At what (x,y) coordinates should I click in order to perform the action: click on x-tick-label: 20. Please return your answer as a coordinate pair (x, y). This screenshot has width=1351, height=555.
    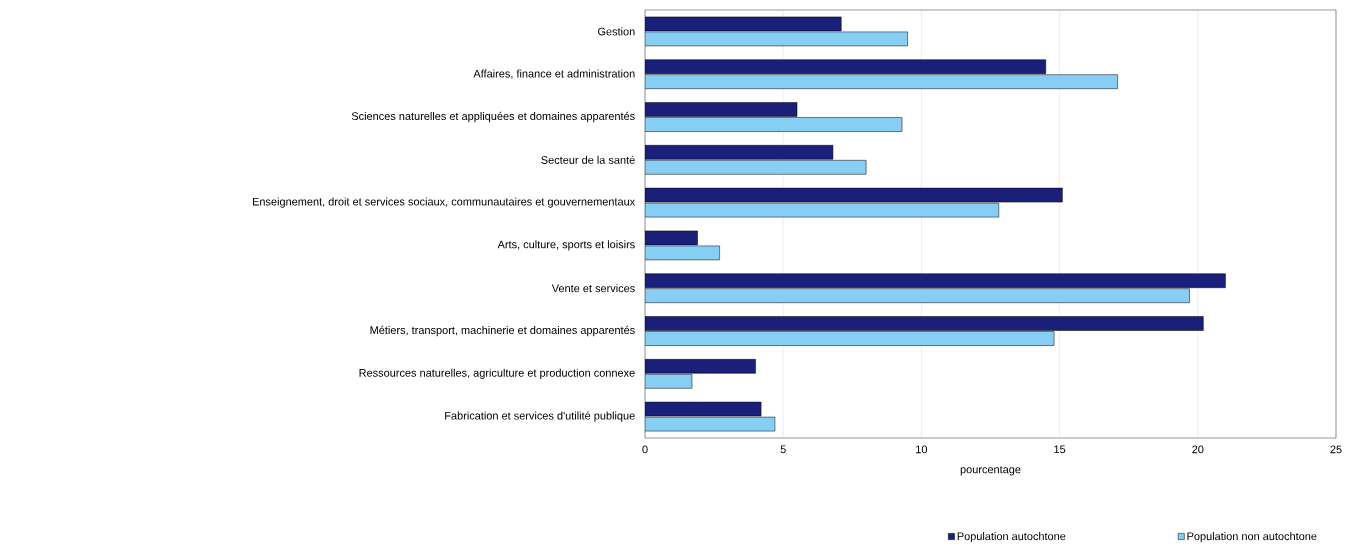
    Looking at the image, I should click on (1198, 449).